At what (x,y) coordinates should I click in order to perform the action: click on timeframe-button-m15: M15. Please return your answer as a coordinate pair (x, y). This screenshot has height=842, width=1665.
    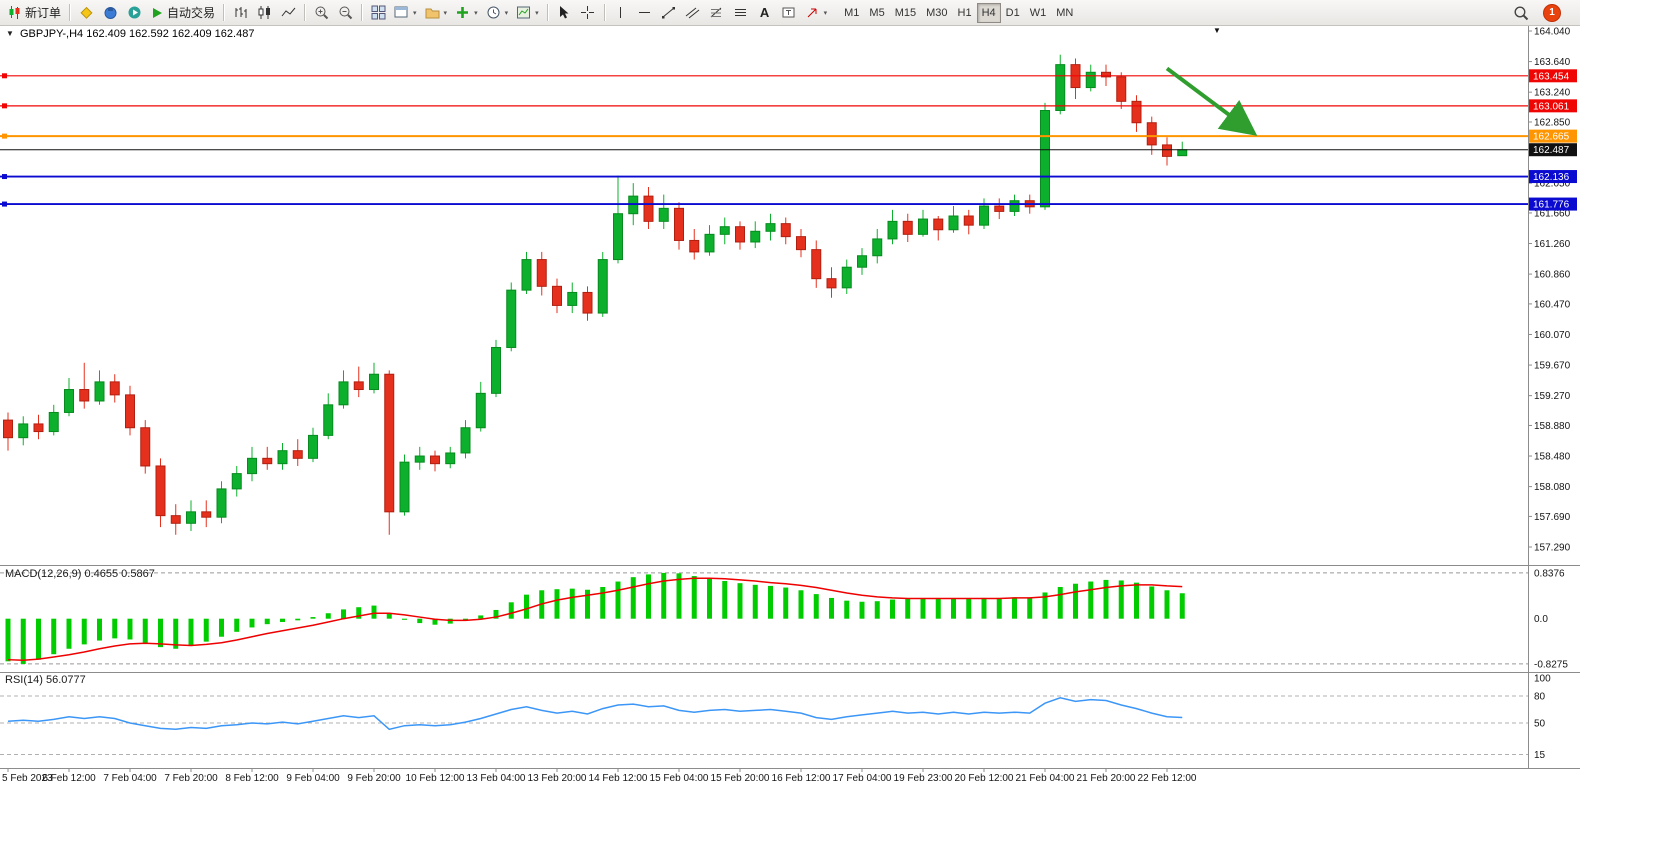
    Looking at the image, I should click on (905, 12).